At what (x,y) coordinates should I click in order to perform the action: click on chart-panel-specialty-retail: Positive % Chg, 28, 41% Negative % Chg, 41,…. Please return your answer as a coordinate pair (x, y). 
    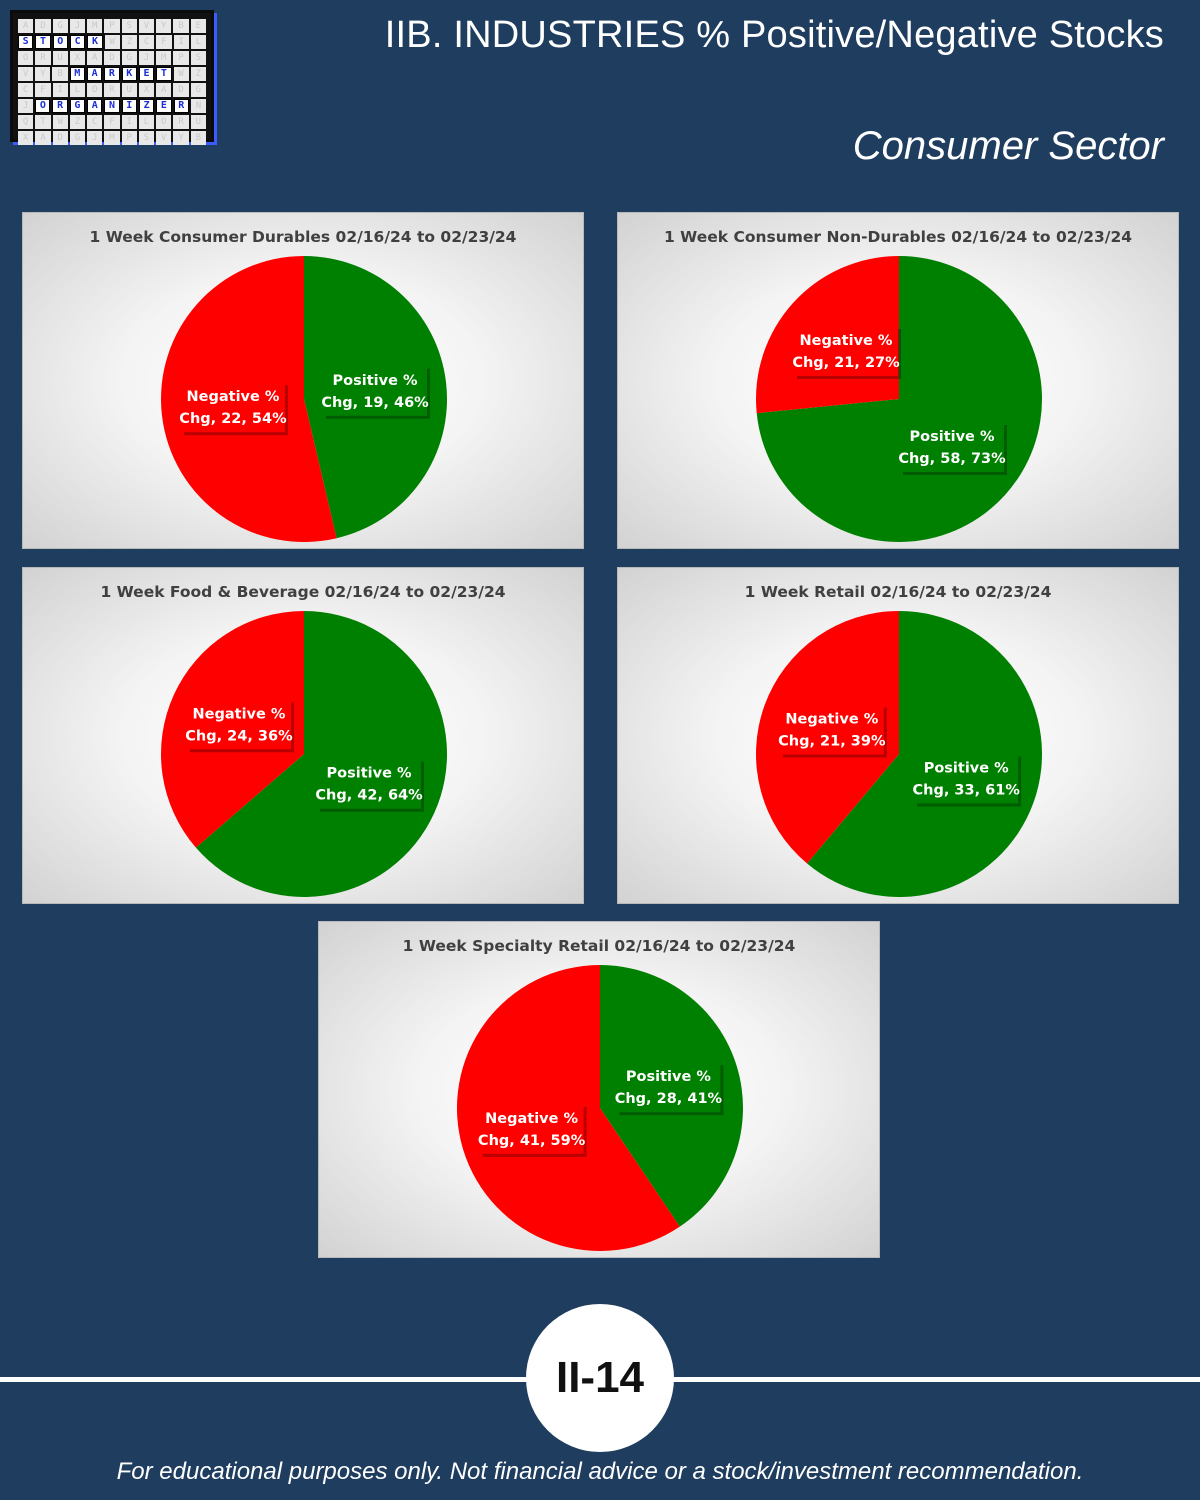
    Looking at the image, I should click on (599, 1089).